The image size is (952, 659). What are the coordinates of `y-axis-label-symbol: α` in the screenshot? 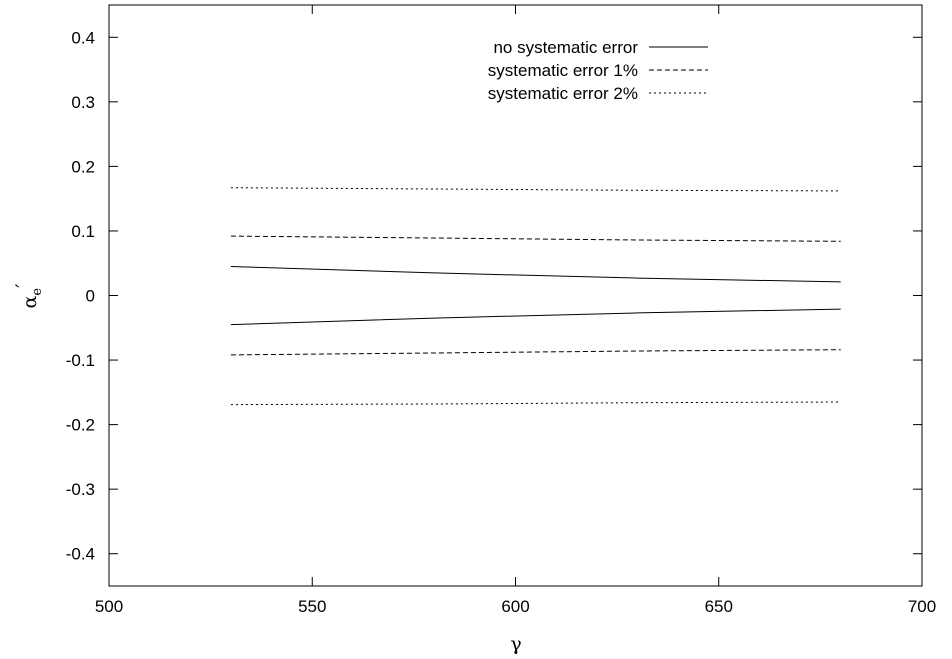 It's located at (30, 301).